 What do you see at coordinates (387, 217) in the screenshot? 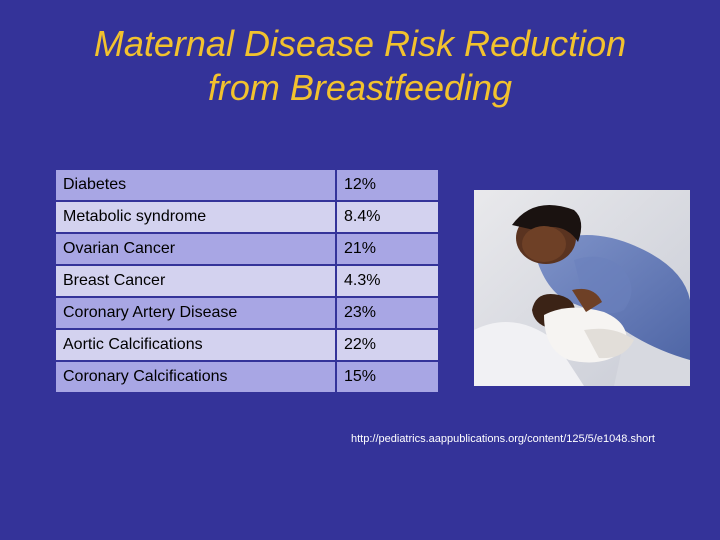
I see `reduction-cell: 8.4%` at bounding box center [387, 217].